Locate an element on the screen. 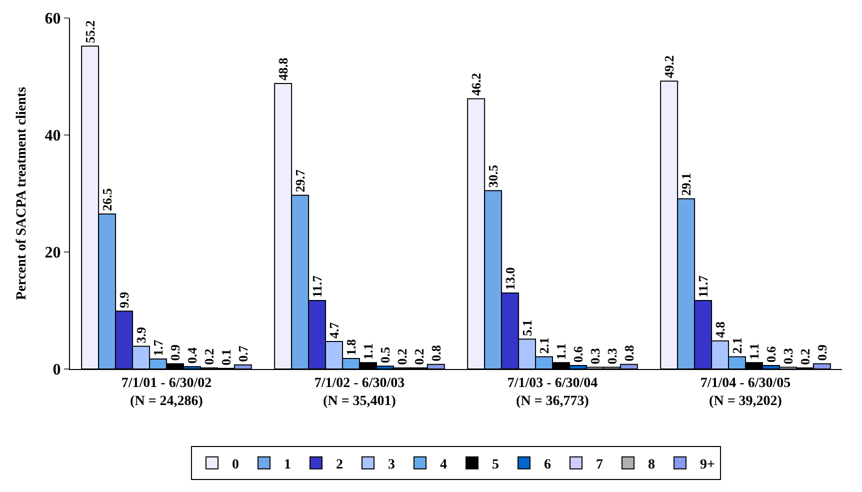 The height and width of the screenshot is (492, 862). y-tick-label: 40 is located at coordinates (52, 136).